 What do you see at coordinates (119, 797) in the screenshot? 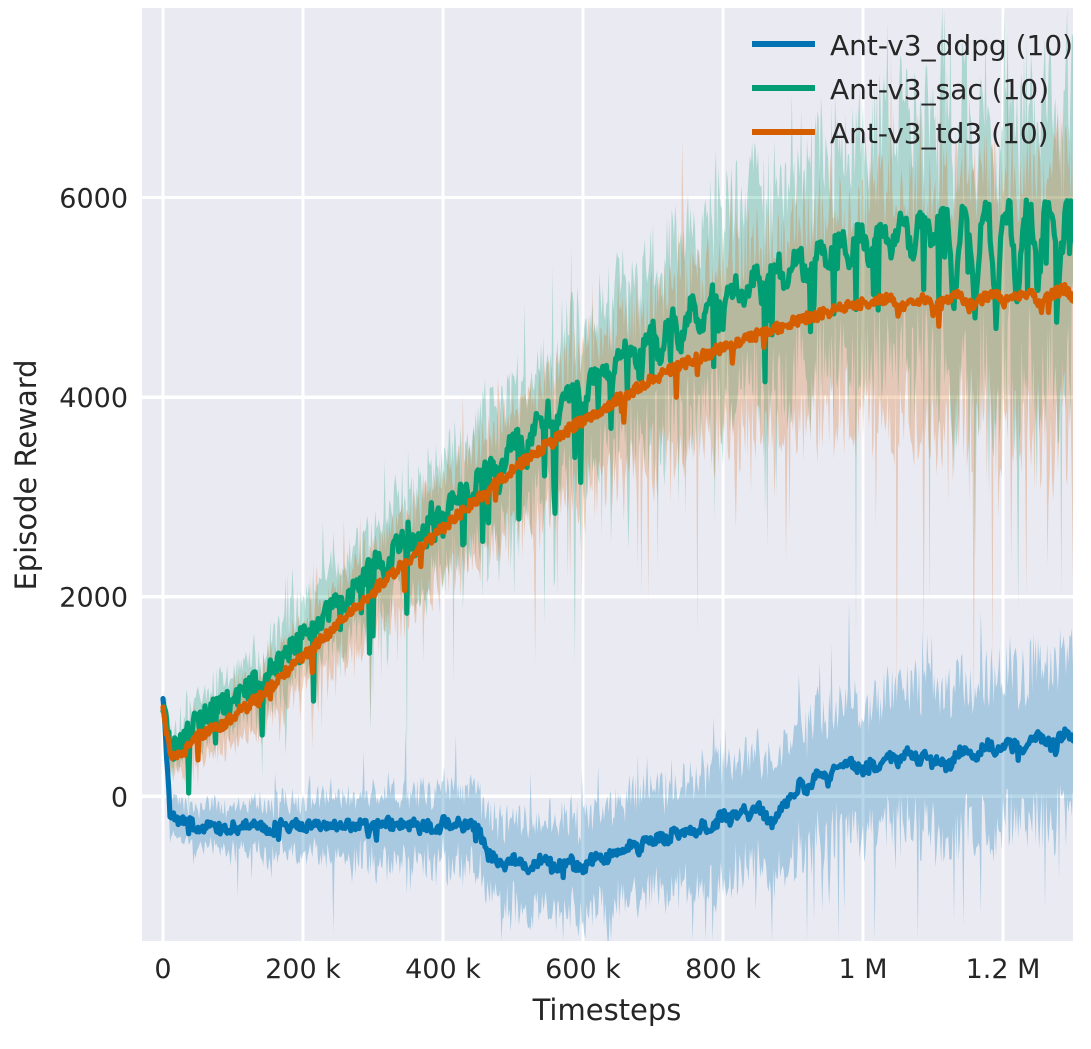
I see `y-tick-label: 0` at bounding box center [119, 797].